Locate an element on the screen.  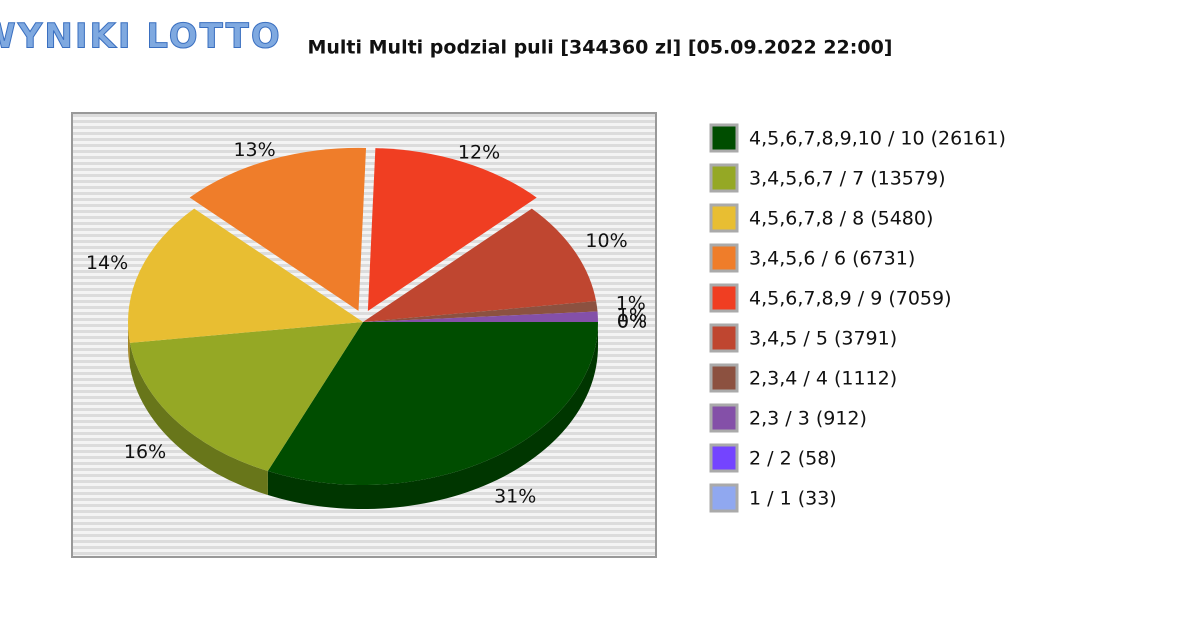
legend-label: 1 / 1 (33) is located at coordinates (793, 499).